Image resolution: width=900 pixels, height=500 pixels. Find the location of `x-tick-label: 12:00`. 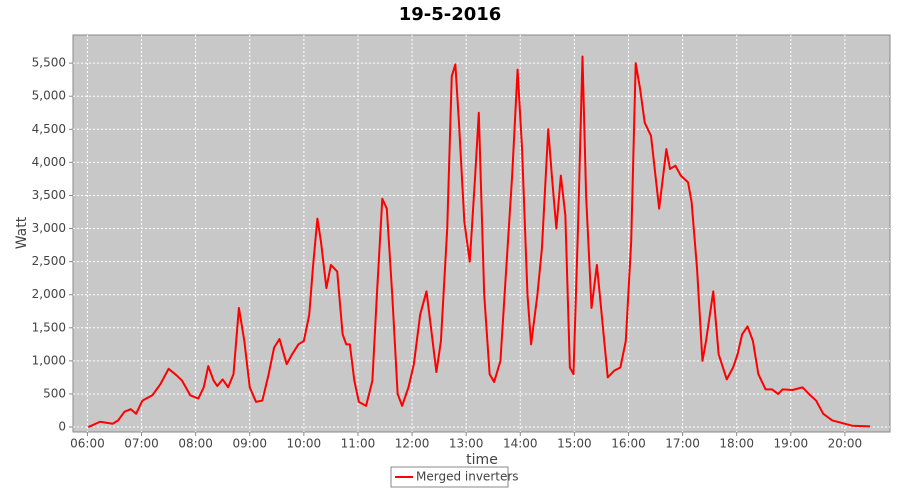

x-tick-label: 12:00 is located at coordinates (412, 444).